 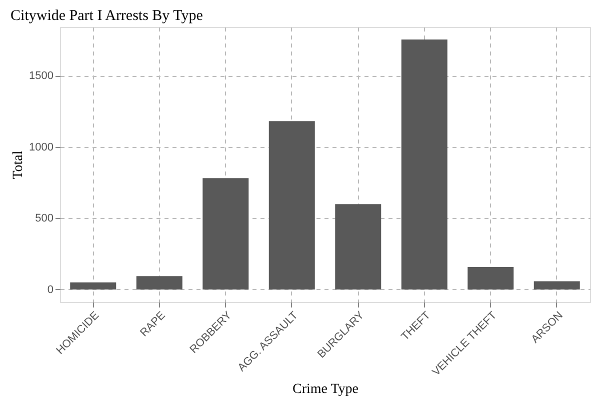 I want to click on y-tick-label: 1500, so click(x=41, y=76).